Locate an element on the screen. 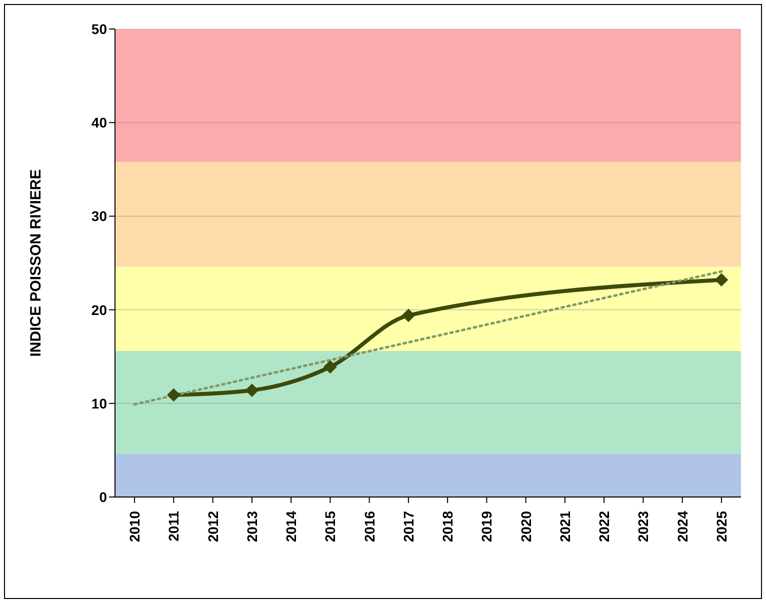 The height and width of the screenshot is (603, 766). y-tick-label: 0 is located at coordinates (103, 496).